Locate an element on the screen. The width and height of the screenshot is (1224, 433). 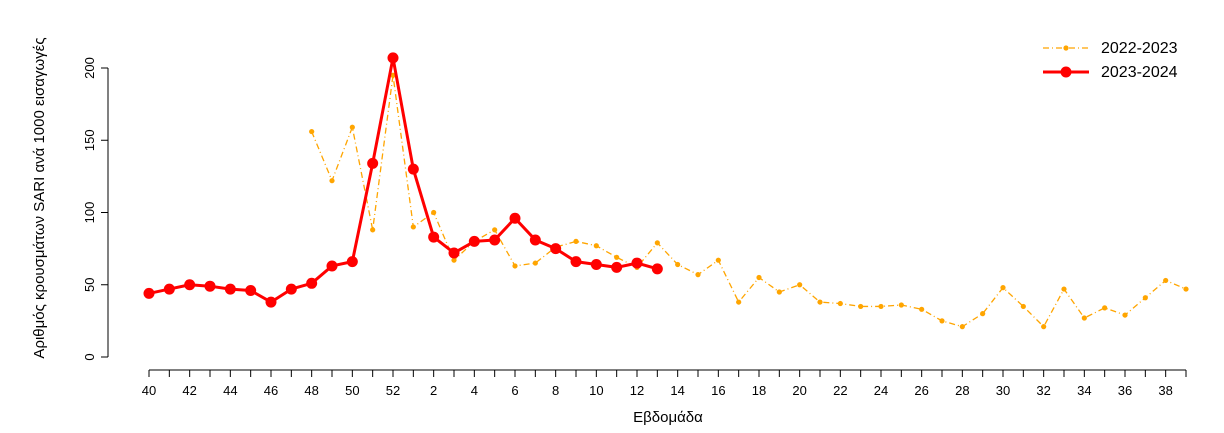
x-tick-label: 52 is located at coordinates (393, 390).